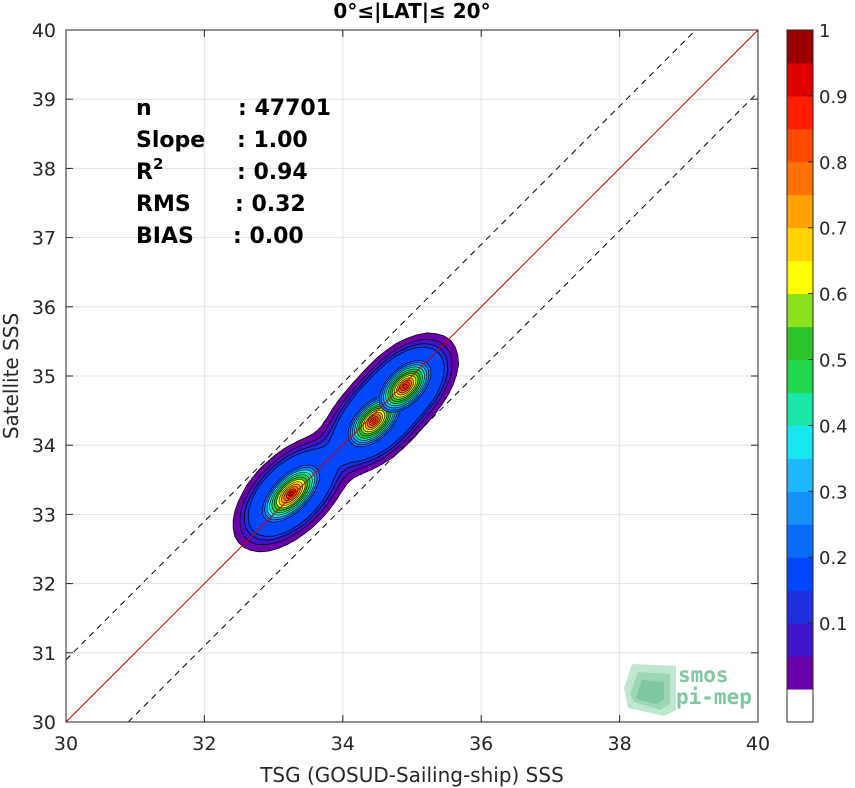 This screenshot has height=788, width=855. Describe the element at coordinates (44, 377) in the screenshot. I see `y-tick-label: 35` at that location.